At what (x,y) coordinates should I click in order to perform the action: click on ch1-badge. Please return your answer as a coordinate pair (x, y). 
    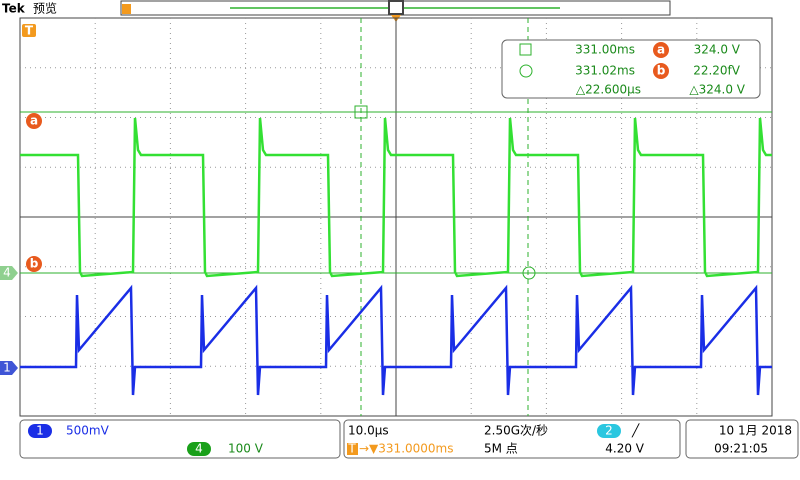
    Looking at the image, I should click on (40, 431).